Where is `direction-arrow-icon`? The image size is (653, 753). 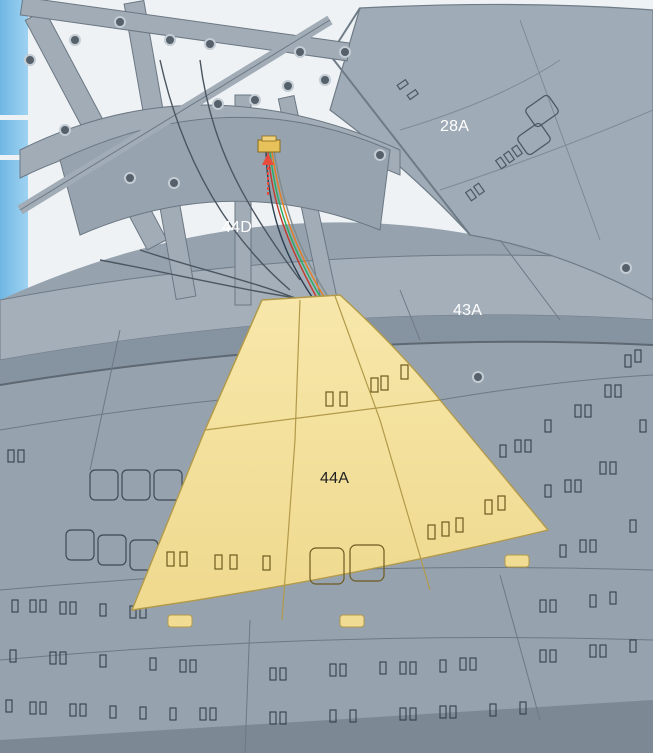 direction-arrow-icon is located at coordinates (268, 174).